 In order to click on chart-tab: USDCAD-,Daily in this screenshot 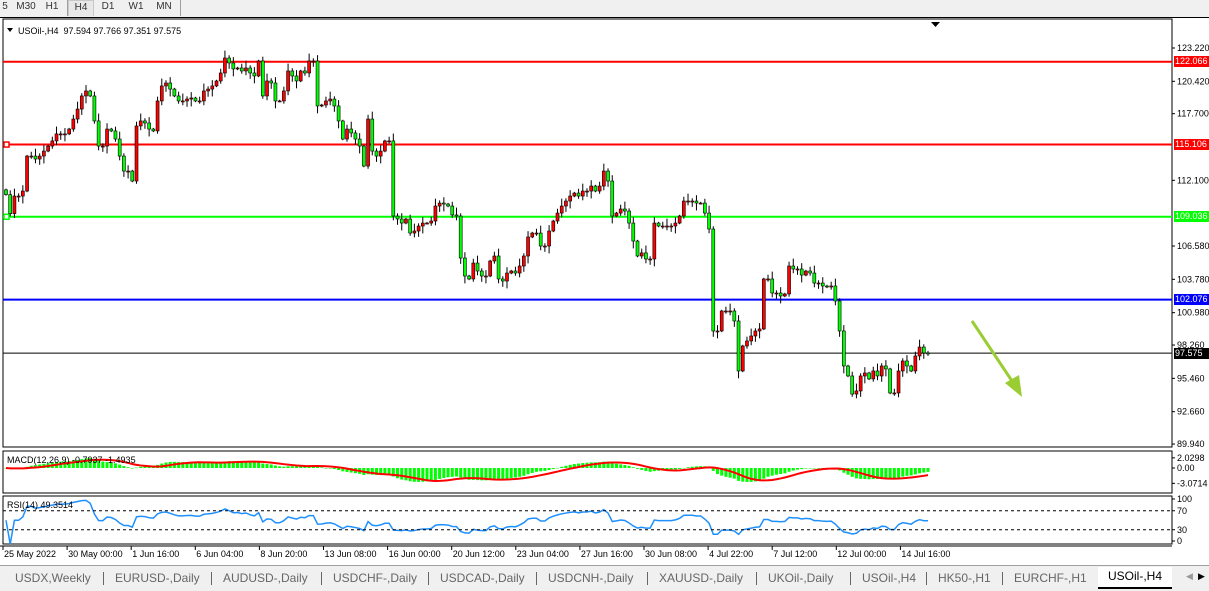, I will do `click(482, 578)`.